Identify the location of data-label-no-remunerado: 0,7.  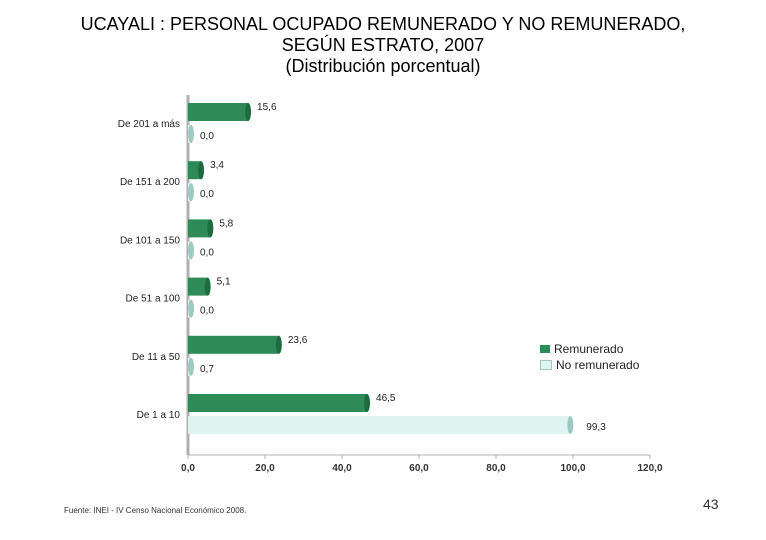
(207, 369).